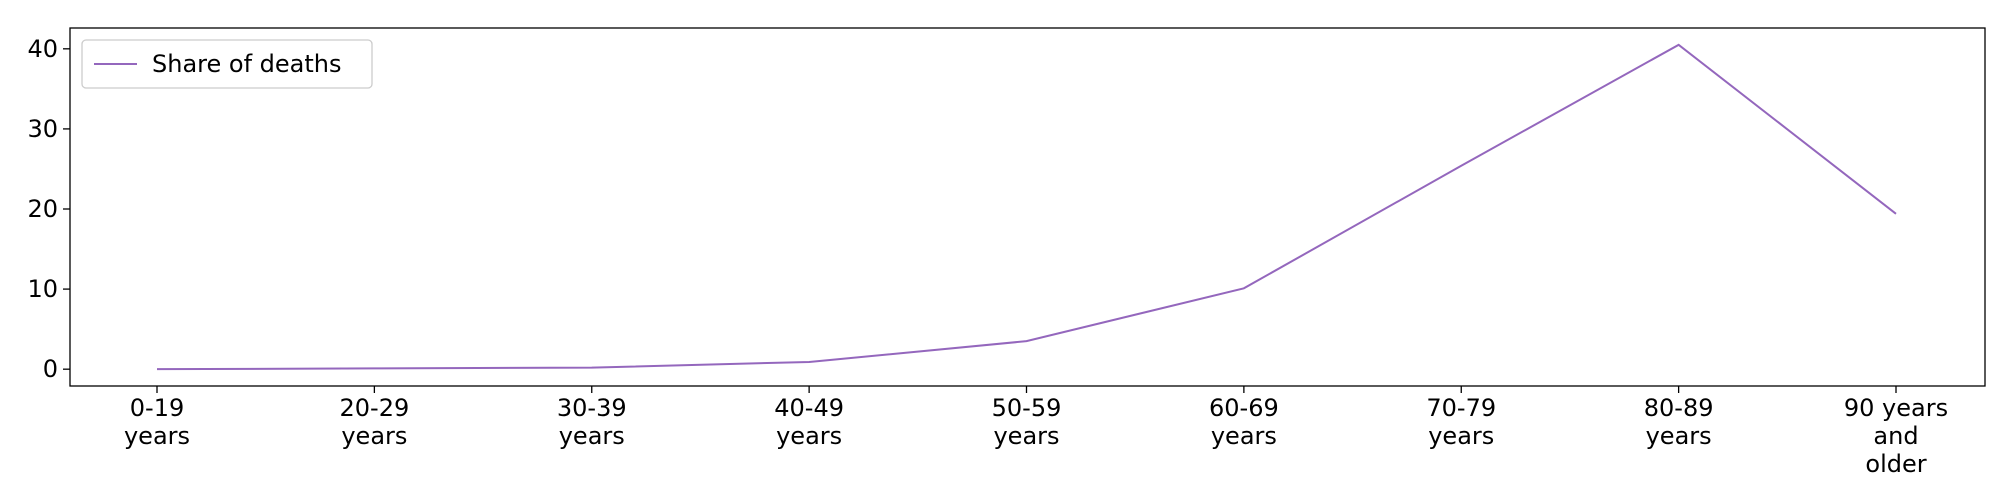 The image size is (2000, 500). I want to click on y-tick-label: 10, so click(42, 289).